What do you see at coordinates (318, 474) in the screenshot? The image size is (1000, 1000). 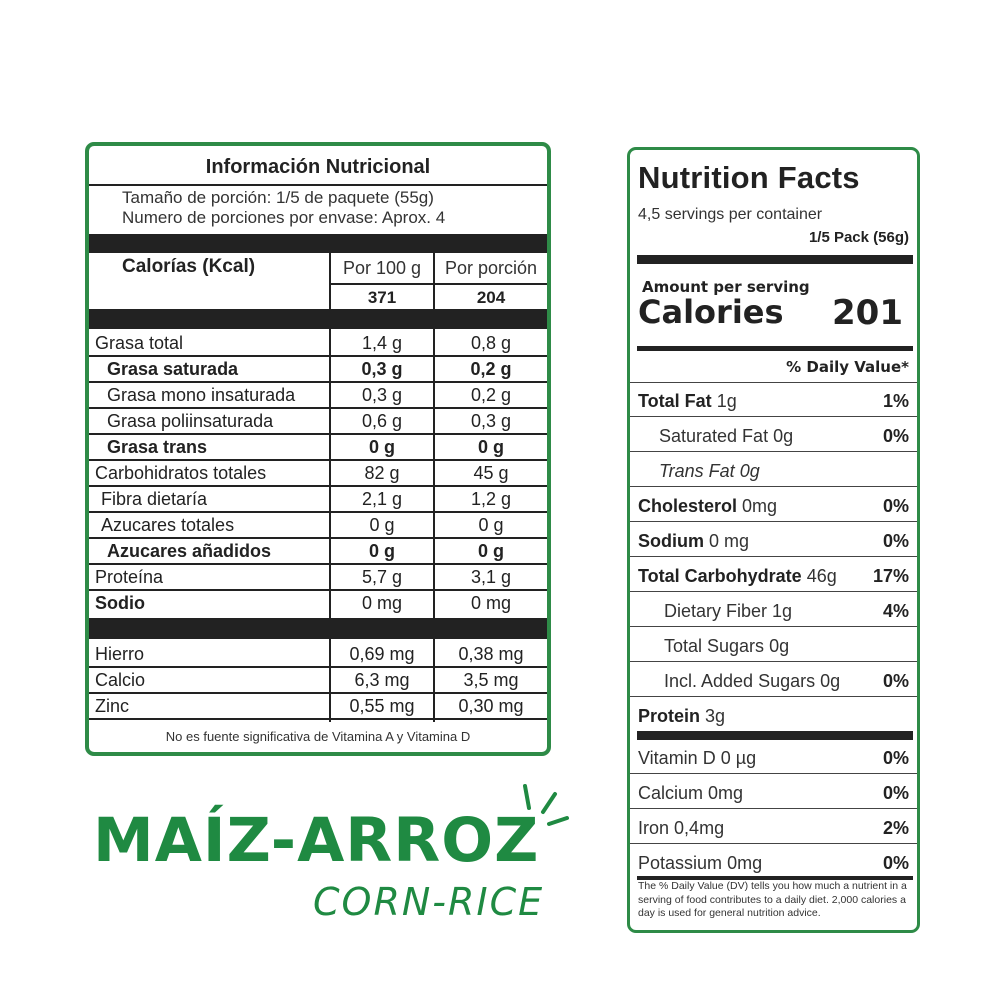 I see `es-row-carbohidratos: Carbohidratos totales 82 g 45 g` at bounding box center [318, 474].